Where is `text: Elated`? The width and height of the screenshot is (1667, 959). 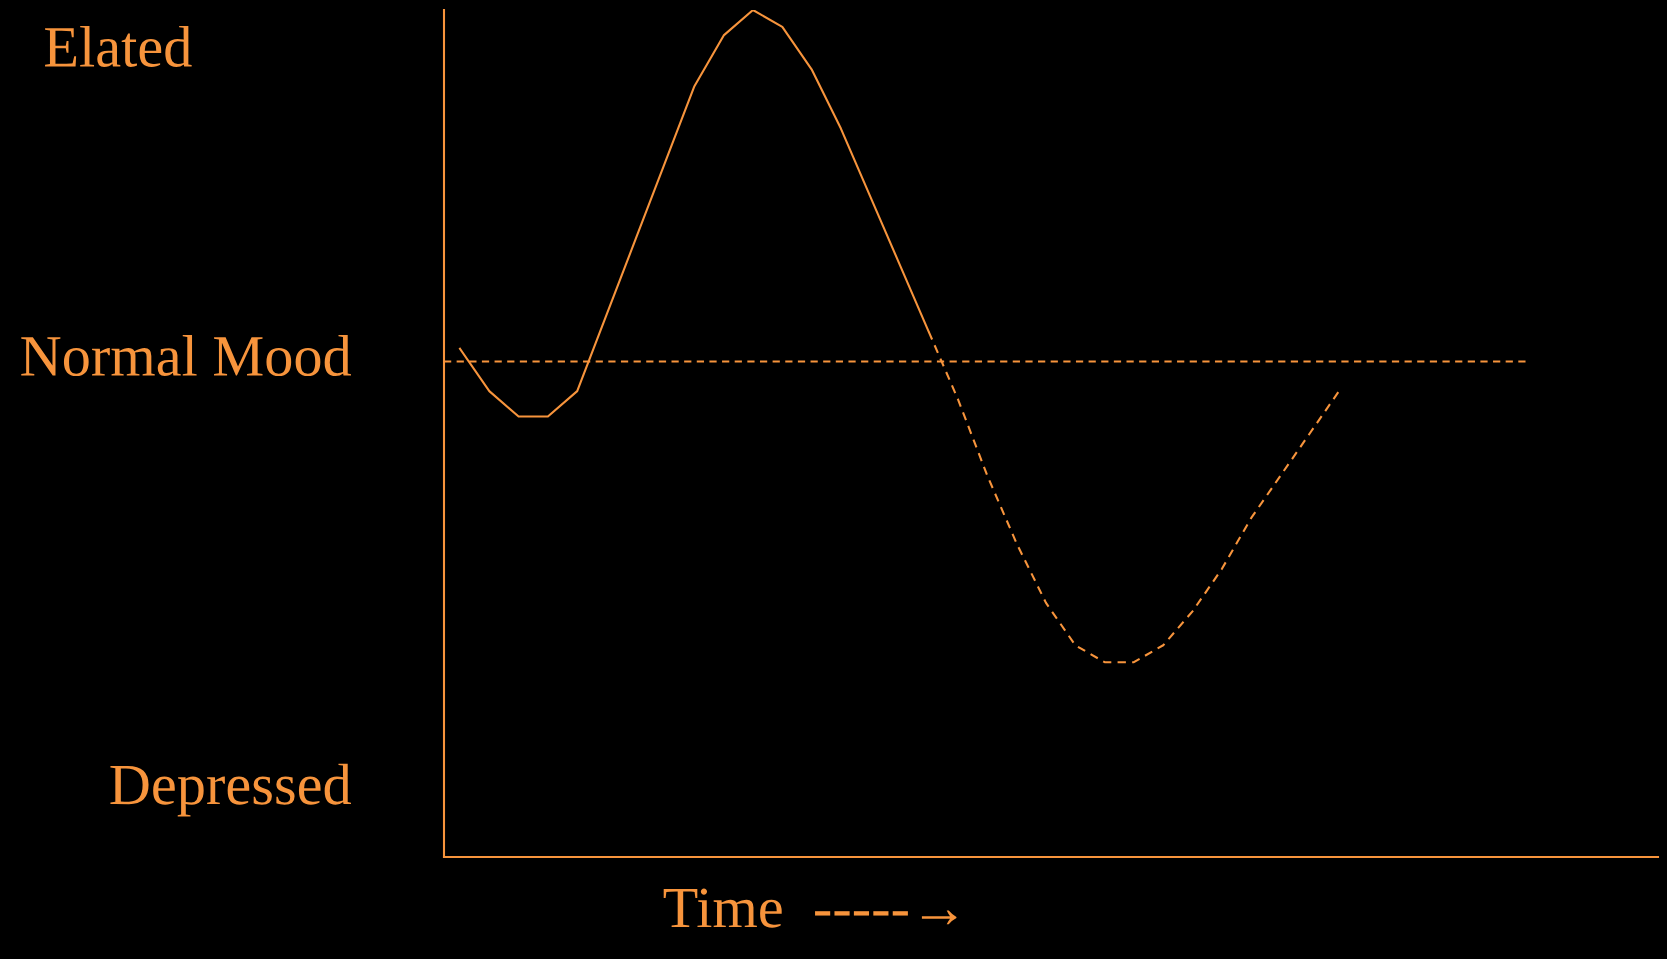
text: Elated is located at coordinates (118, 46).